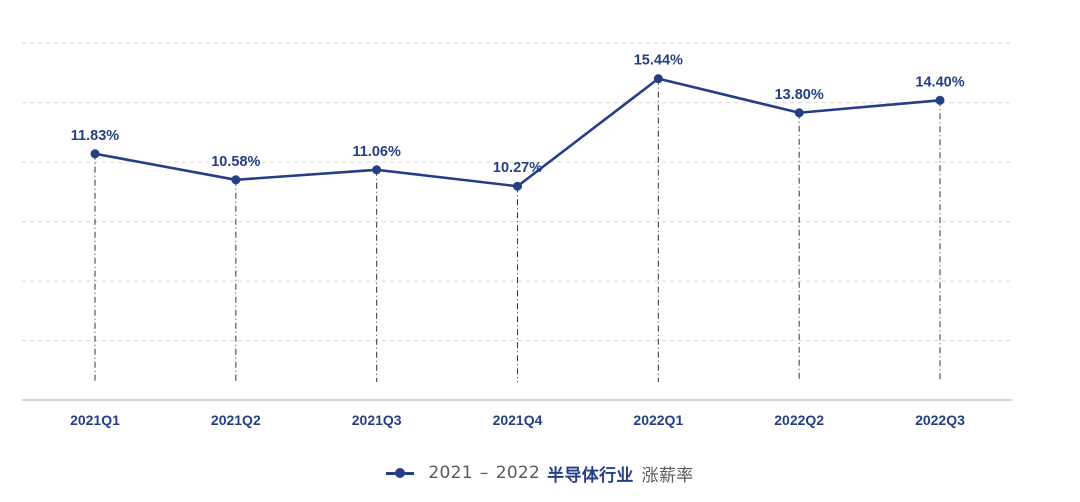 This screenshot has width=1080, height=502. Describe the element at coordinates (590, 473) in the screenshot. I see `legend-industry: 半导体行业` at that location.